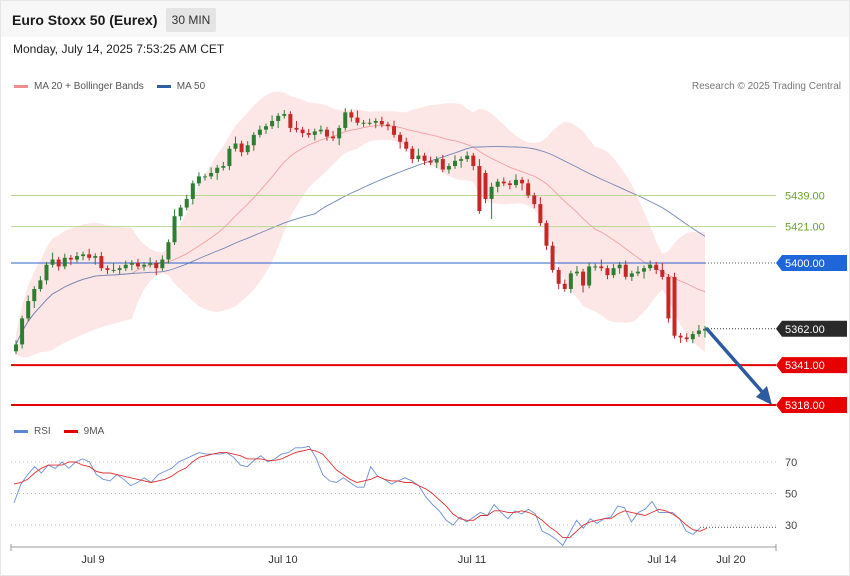  Describe the element at coordinates (735, 361) in the screenshot. I see `forecast-arrow-shaft` at that location.